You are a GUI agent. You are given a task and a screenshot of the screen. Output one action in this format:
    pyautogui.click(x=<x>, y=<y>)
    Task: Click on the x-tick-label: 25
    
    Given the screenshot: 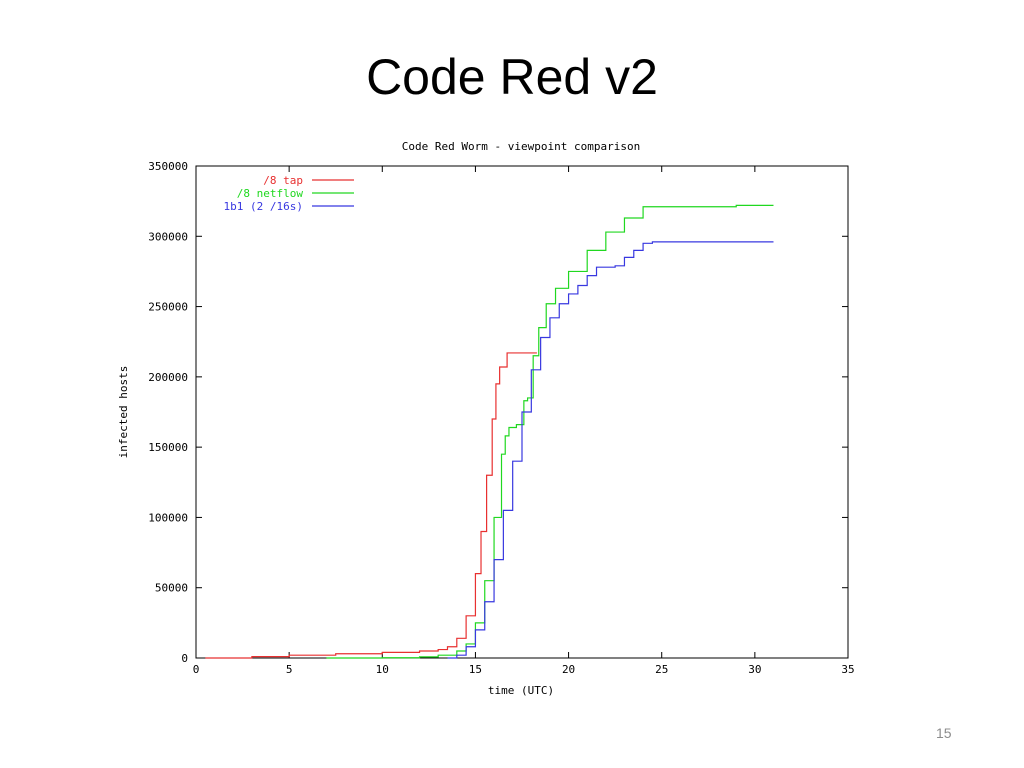 What is the action you would take?
    pyautogui.click(x=661, y=669)
    